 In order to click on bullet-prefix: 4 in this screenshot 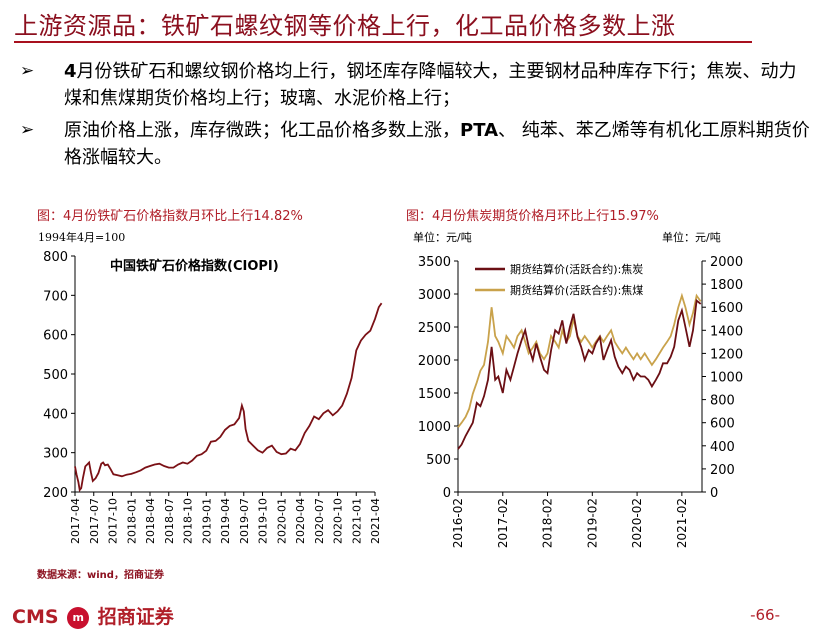, I will do `click(70, 71)`.